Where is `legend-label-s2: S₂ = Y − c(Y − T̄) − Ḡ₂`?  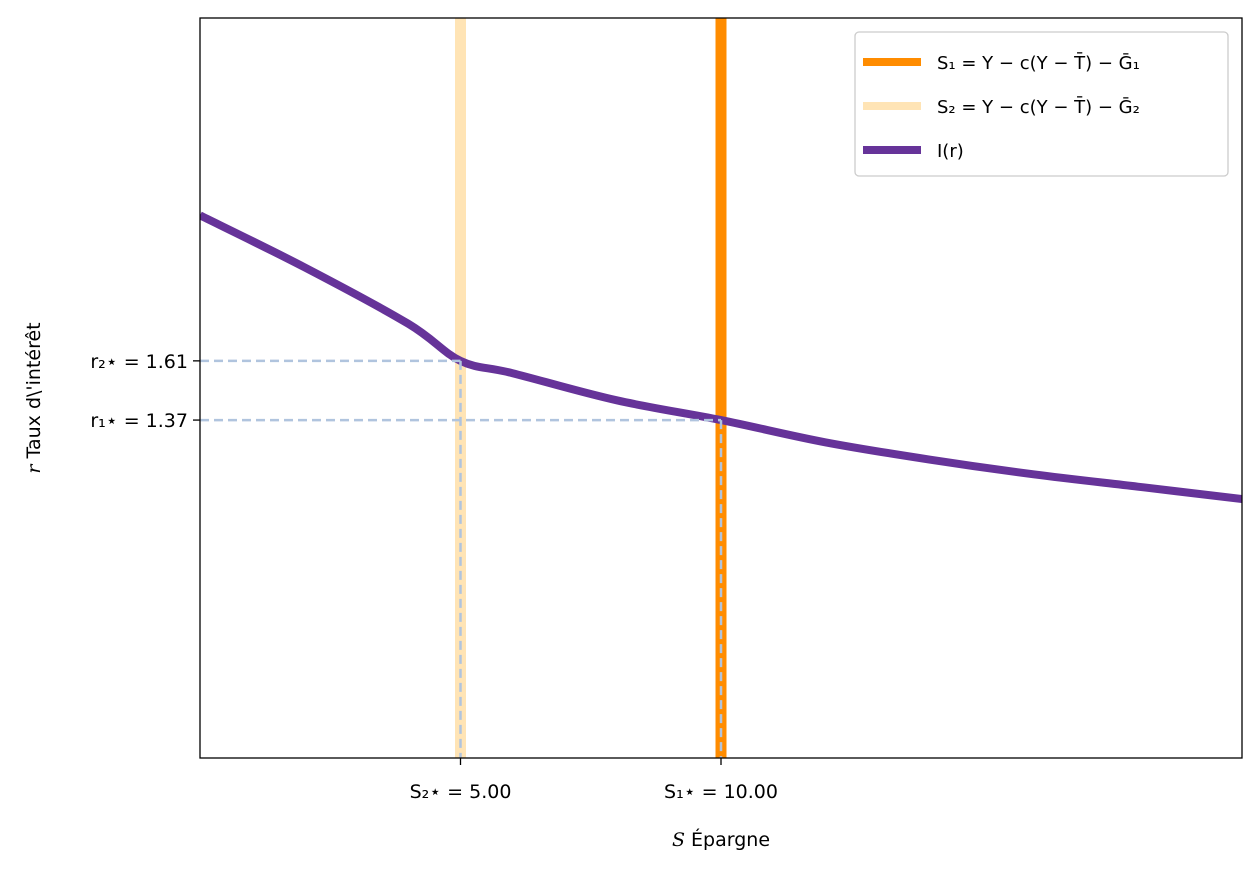
legend-label-s2: S₂ = Y − c(Y − T̄) − Ḡ₂ is located at coordinates (1038, 107).